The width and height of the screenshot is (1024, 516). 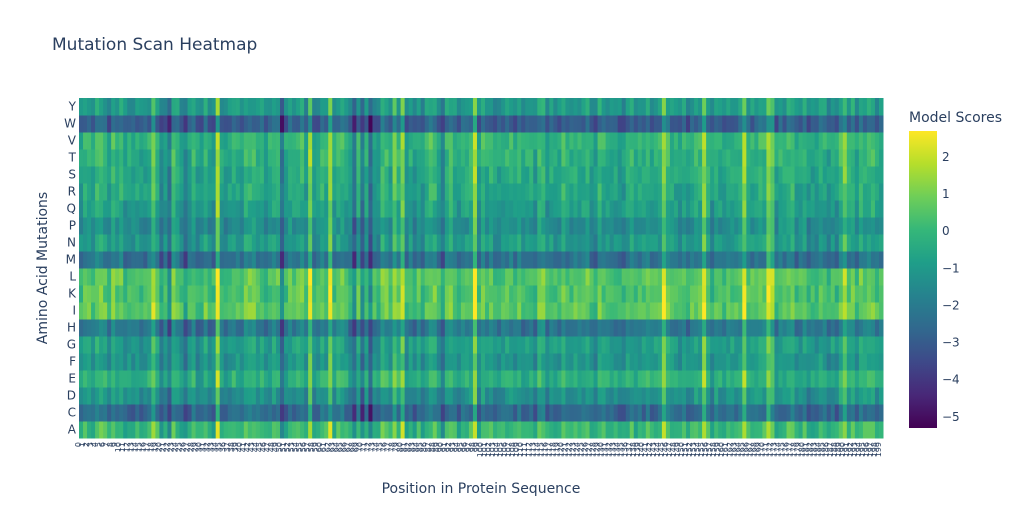 I want to click on x-tick-label: 69, so click(x=355, y=447).